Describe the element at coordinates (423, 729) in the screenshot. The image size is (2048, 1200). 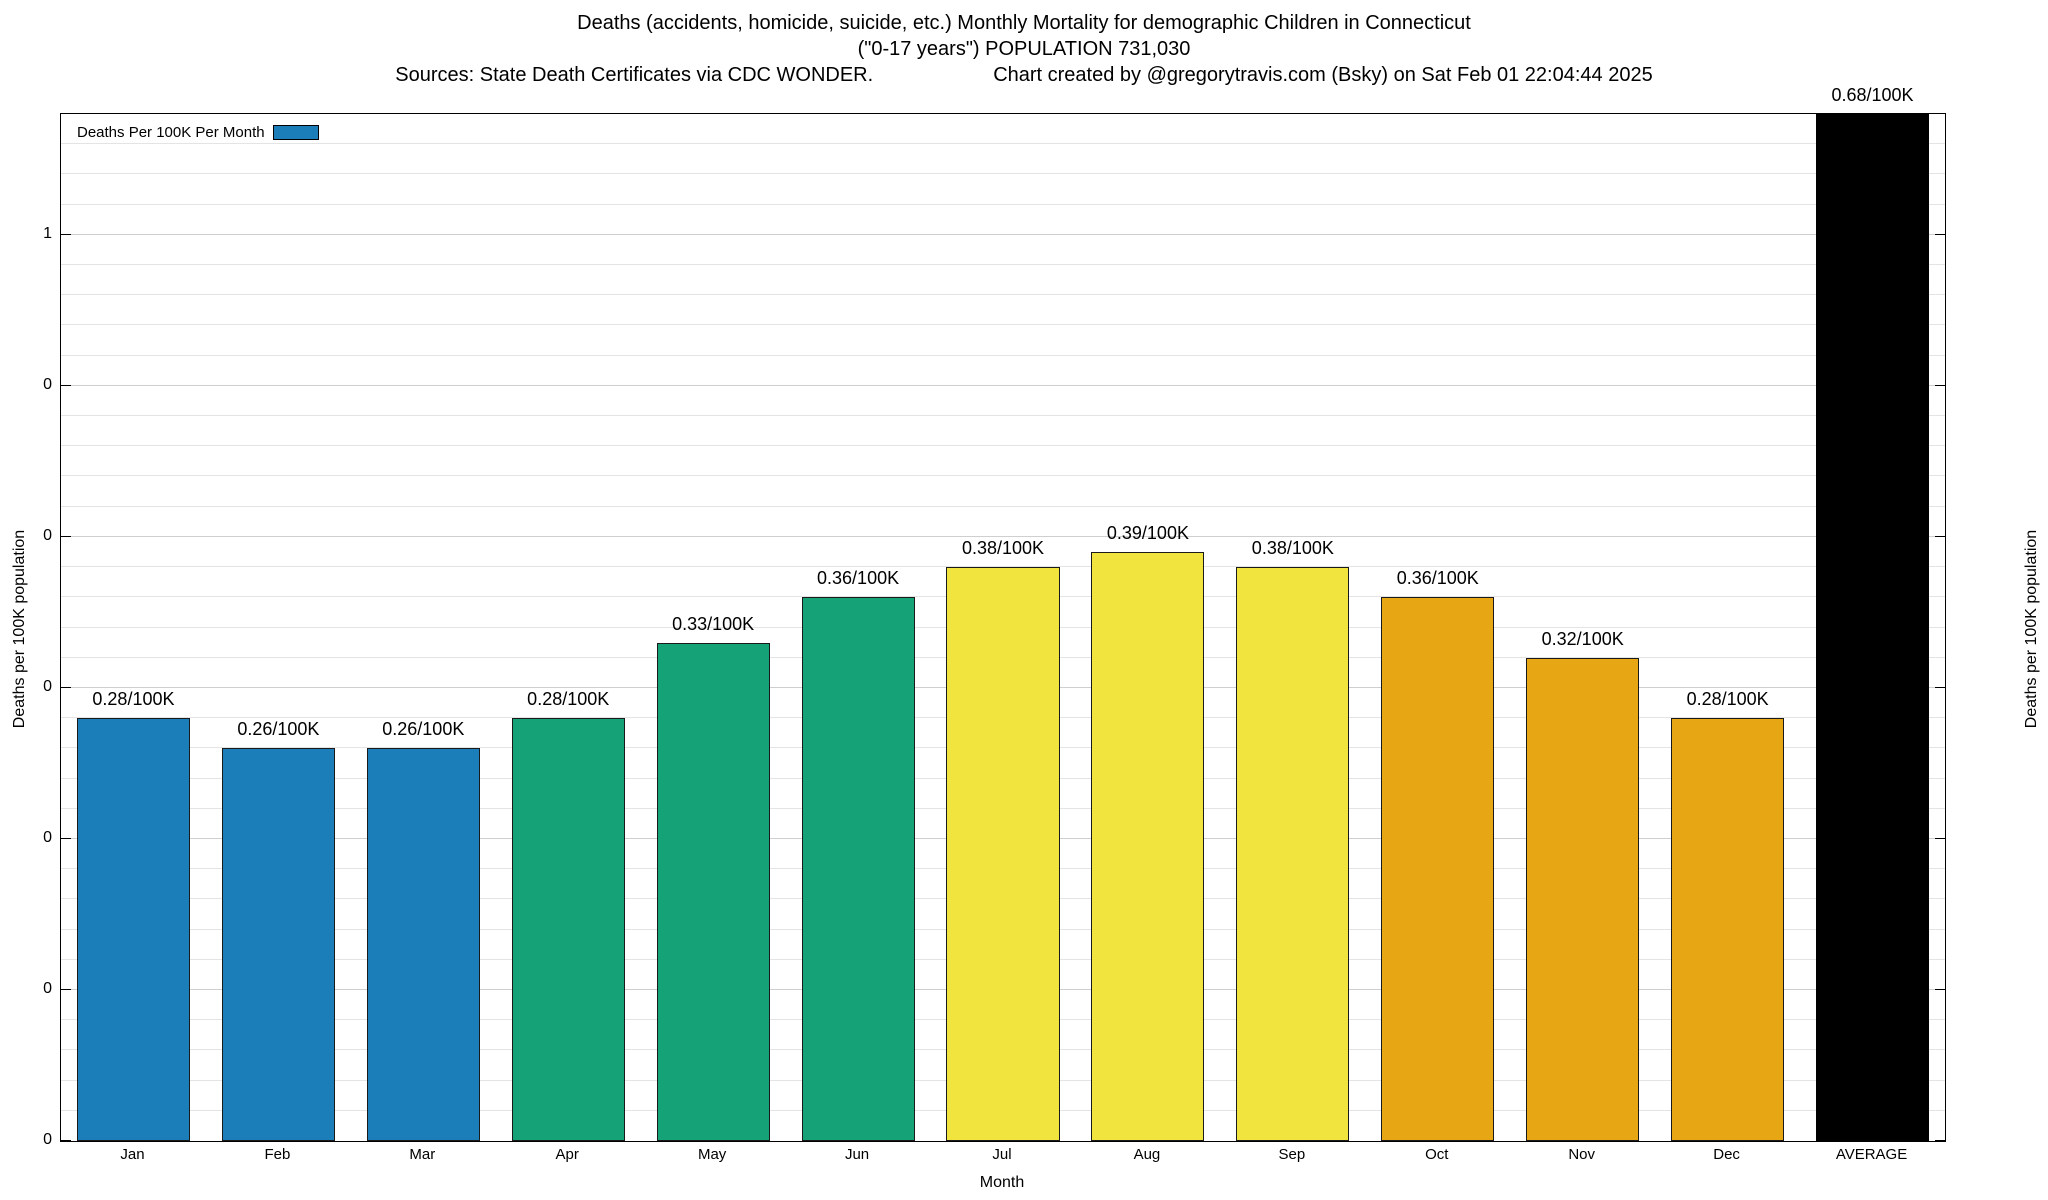
I see `bar-value-label-mar: 0.26/100K` at that location.